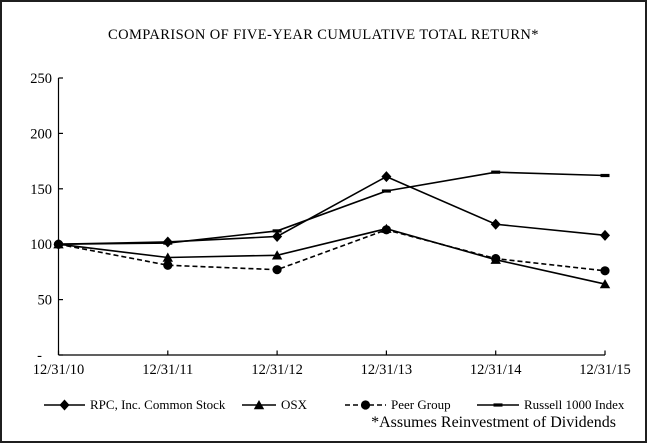  Describe the element at coordinates (64, 404) in the screenshot. I see `diamond-marker-icon` at that location.